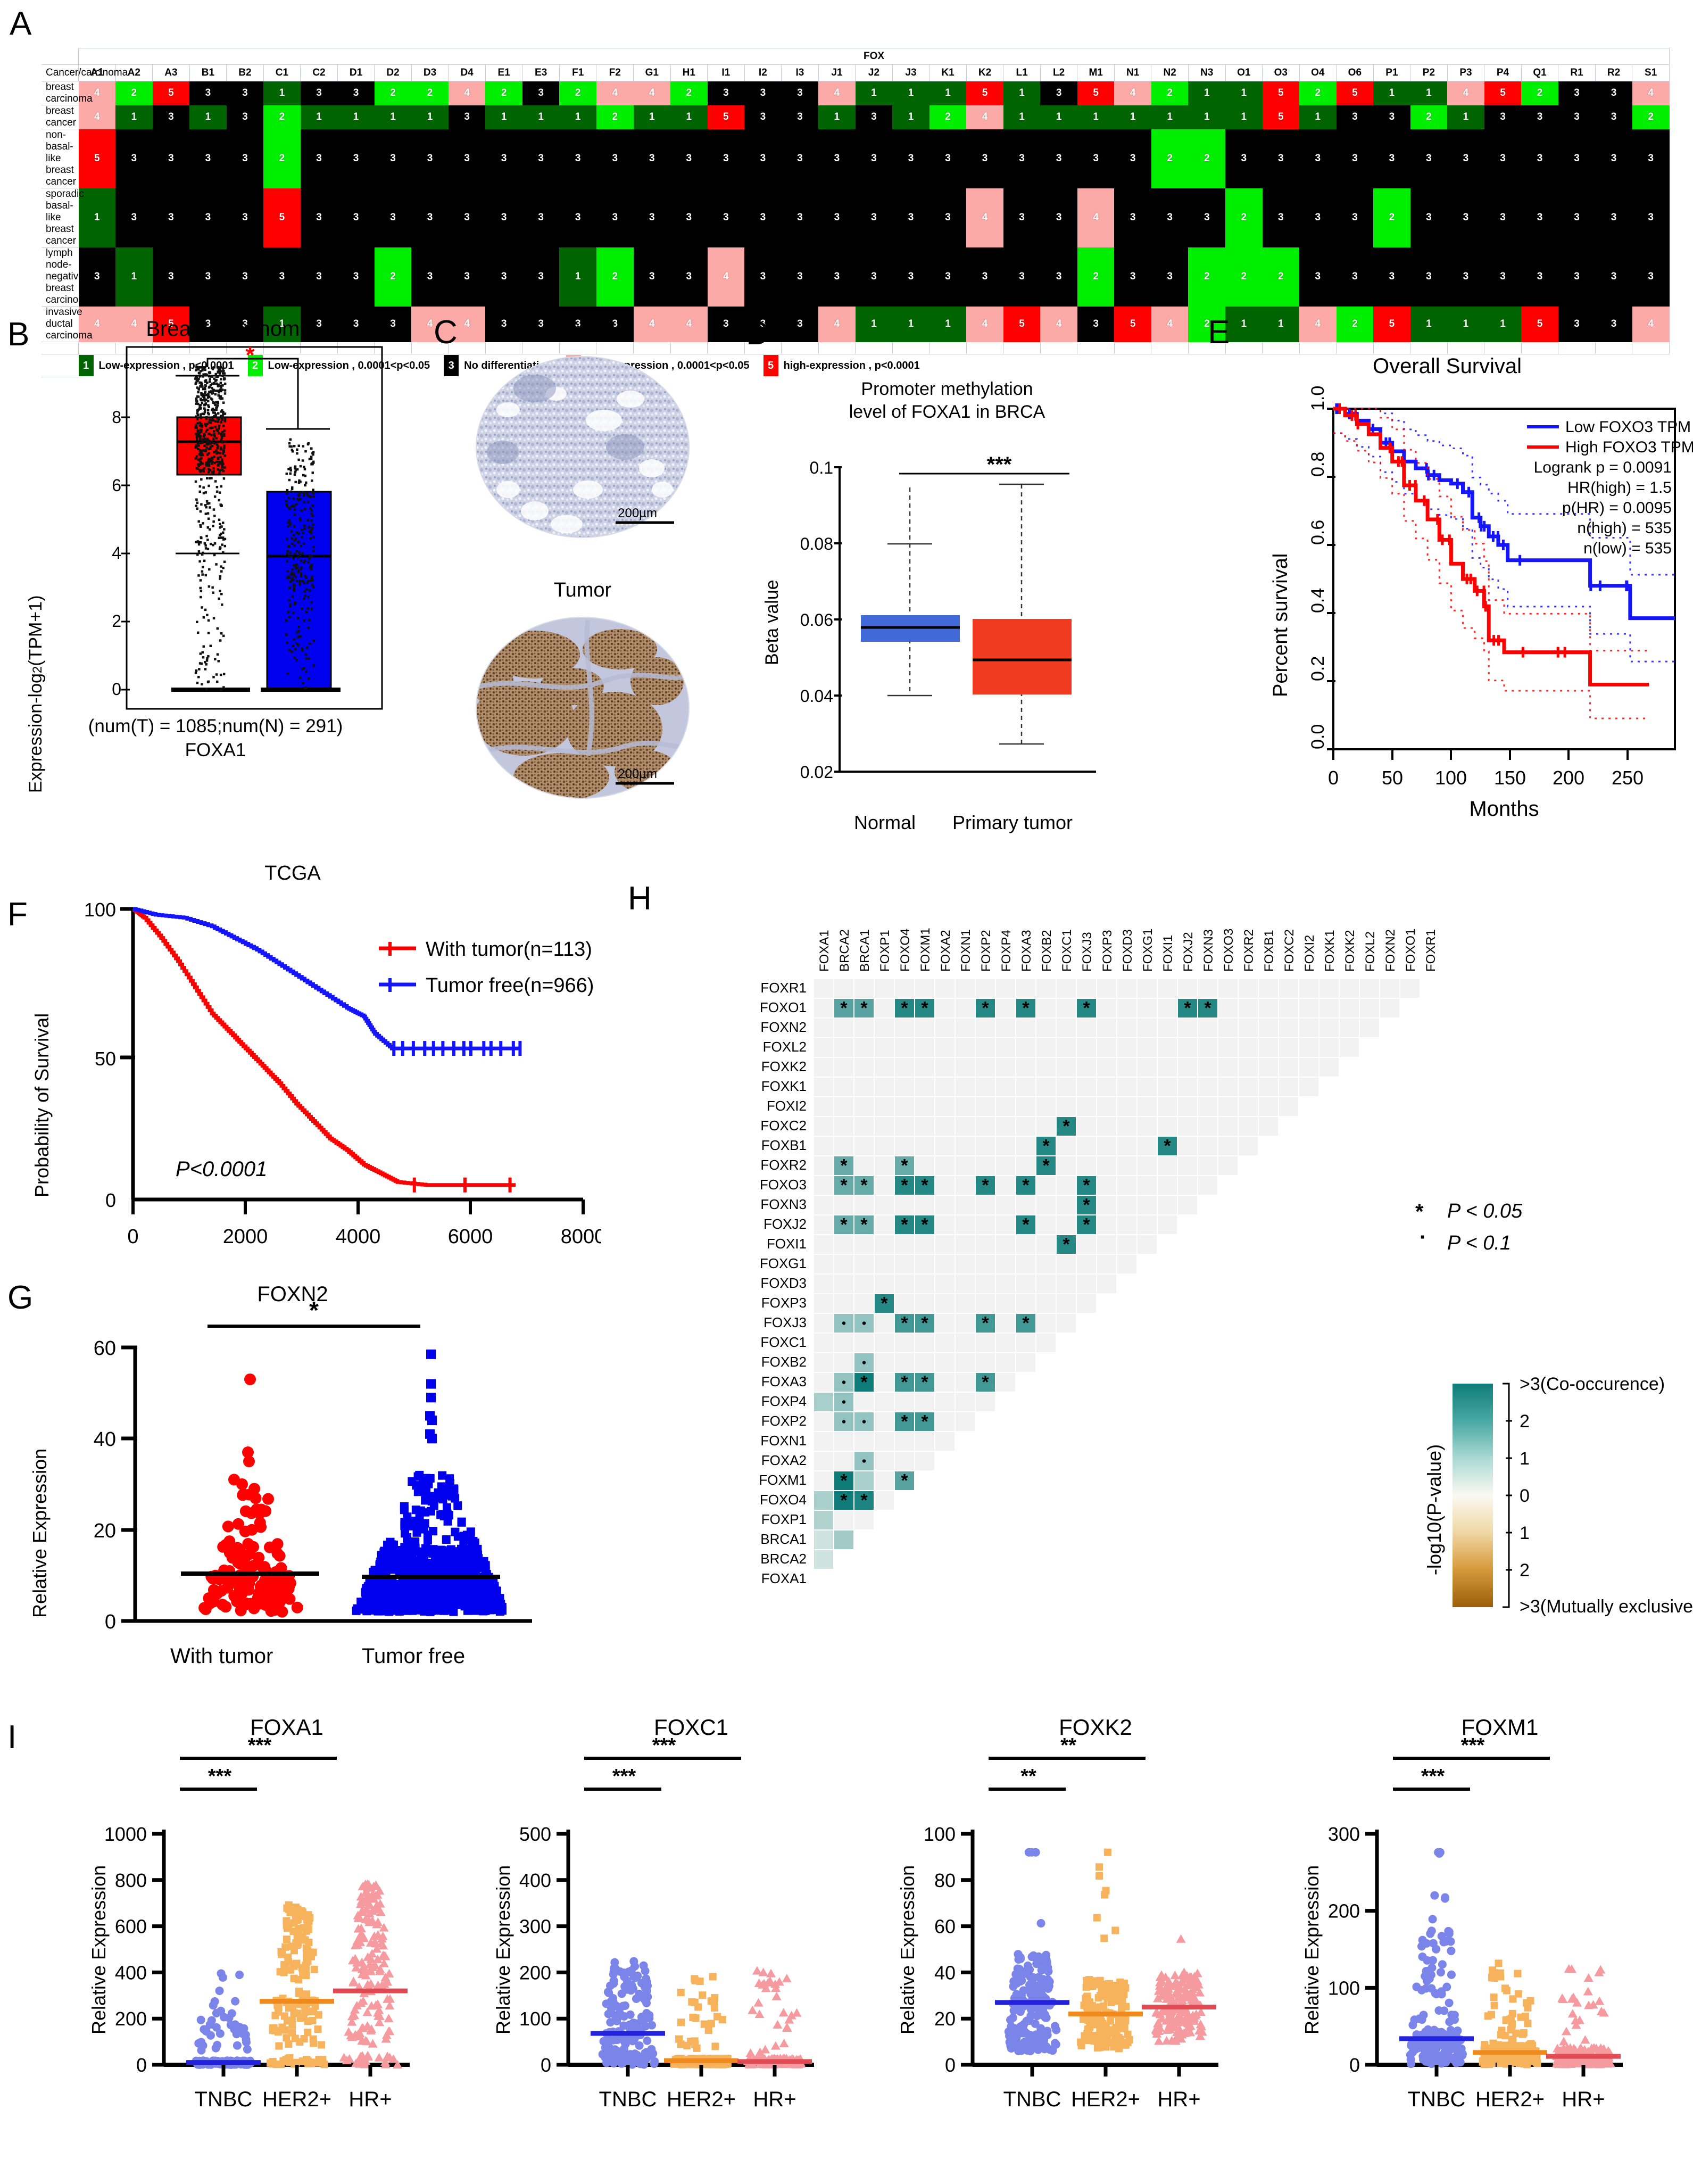 The height and width of the screenshot is (2184, 1693). What do you see at coordinates (784, 1421) in the screenshot?
I see `heatmap-row-label: FOXP2` at bounding box center [784, 1421].